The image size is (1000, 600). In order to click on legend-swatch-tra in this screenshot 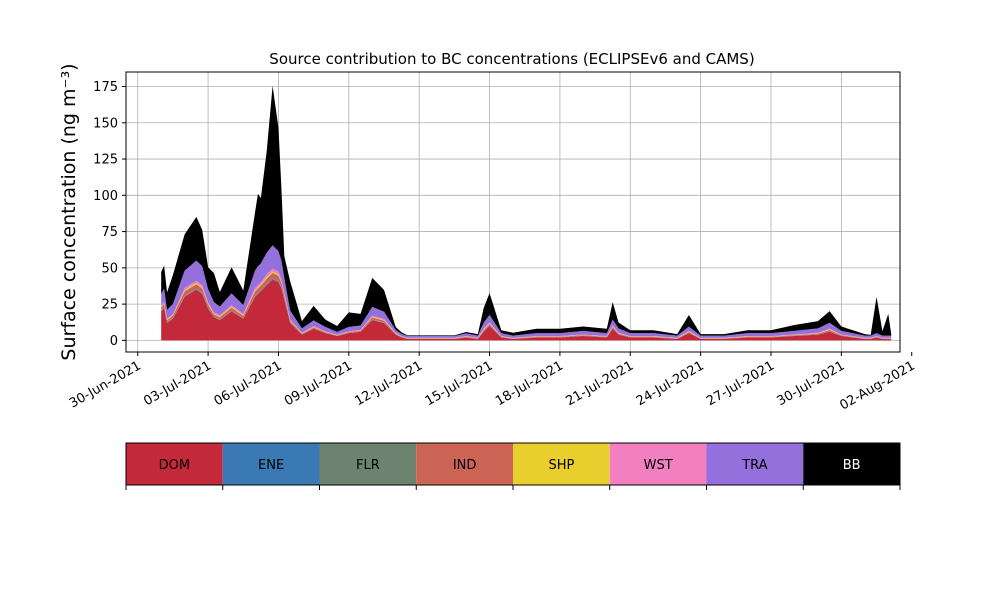, I will do `click(755, 464)`.